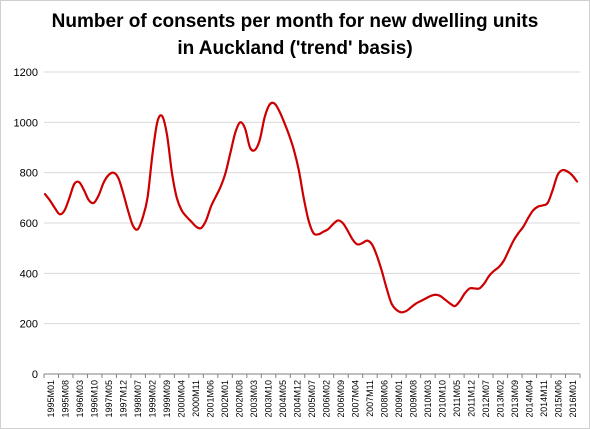 This screenshot has height=429, width=590. Describe the element at coordinates (211, 399) in the screenshot. I see `x-tick-label-2001M06: 2001M06` at that location.